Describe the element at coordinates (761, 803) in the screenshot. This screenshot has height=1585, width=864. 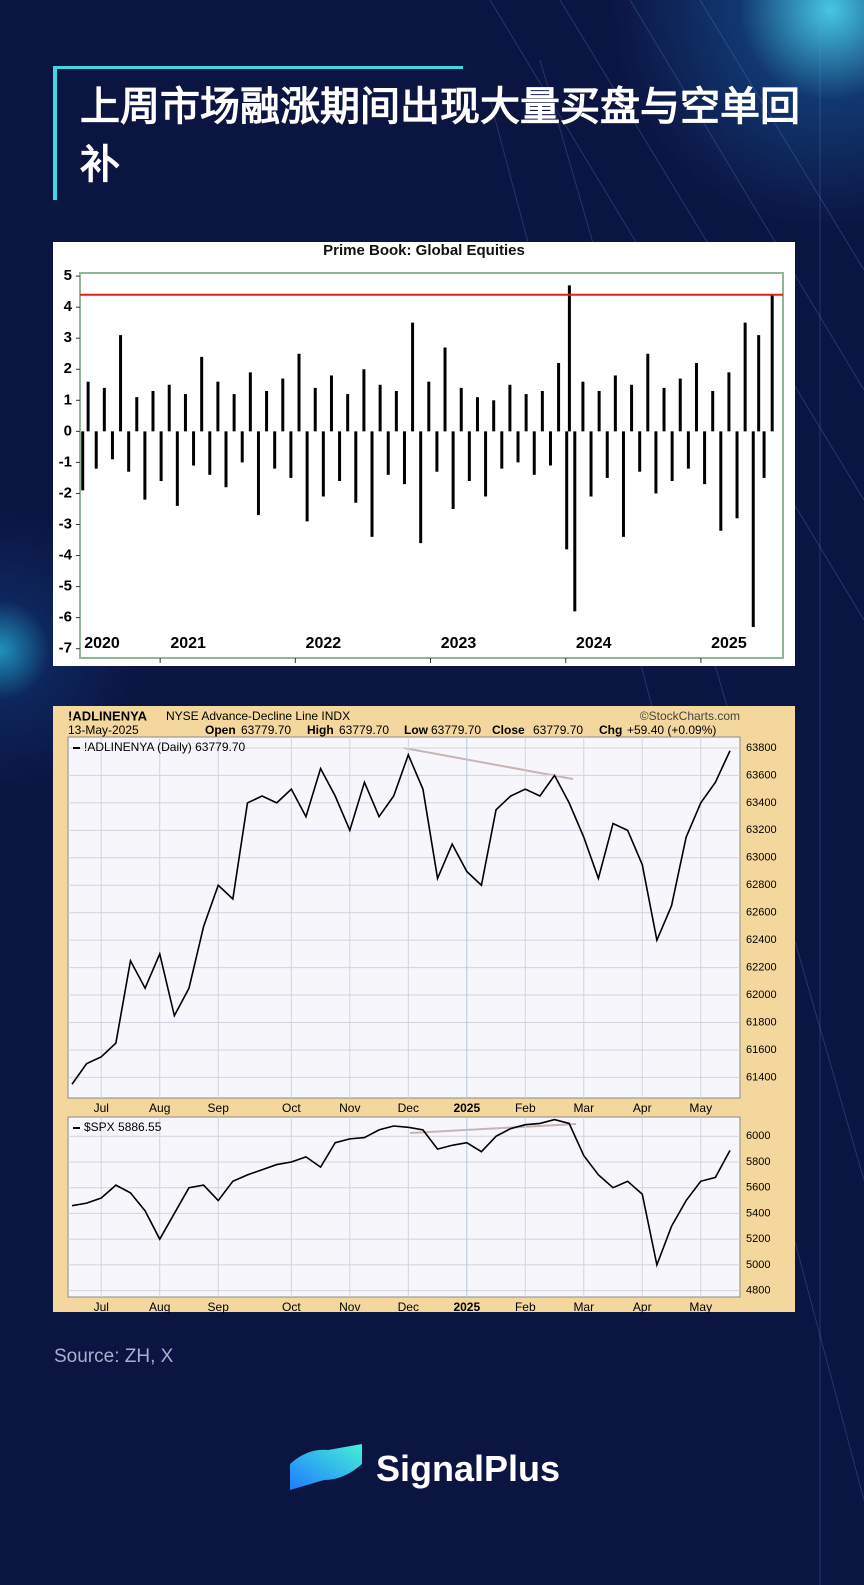
I see `y-tick-label: 63400` at that location.